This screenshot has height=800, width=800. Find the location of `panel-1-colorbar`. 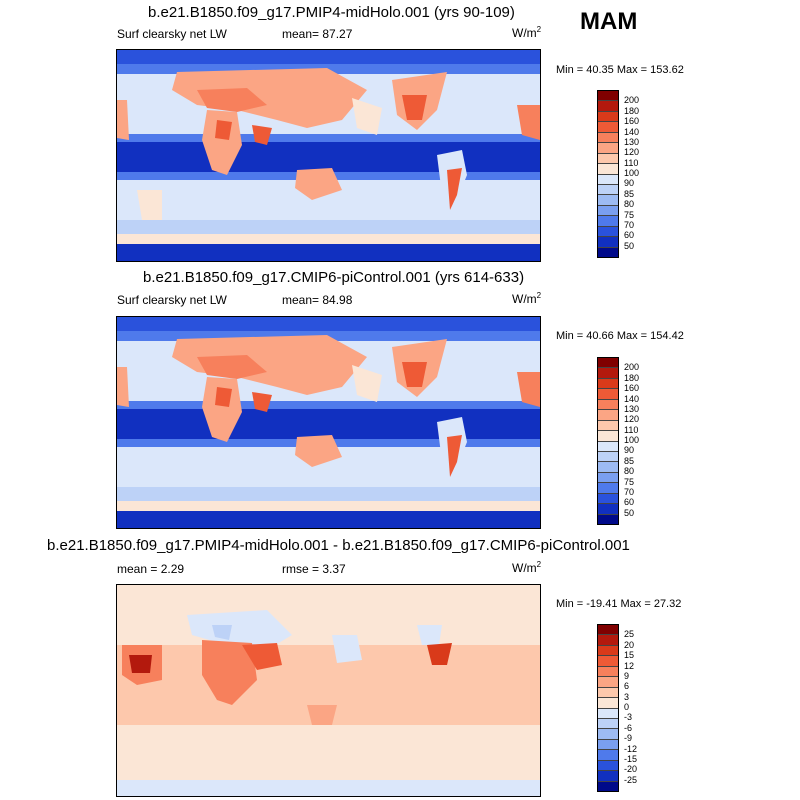

panel-1-colorbar is located at coordinates (608, 174).